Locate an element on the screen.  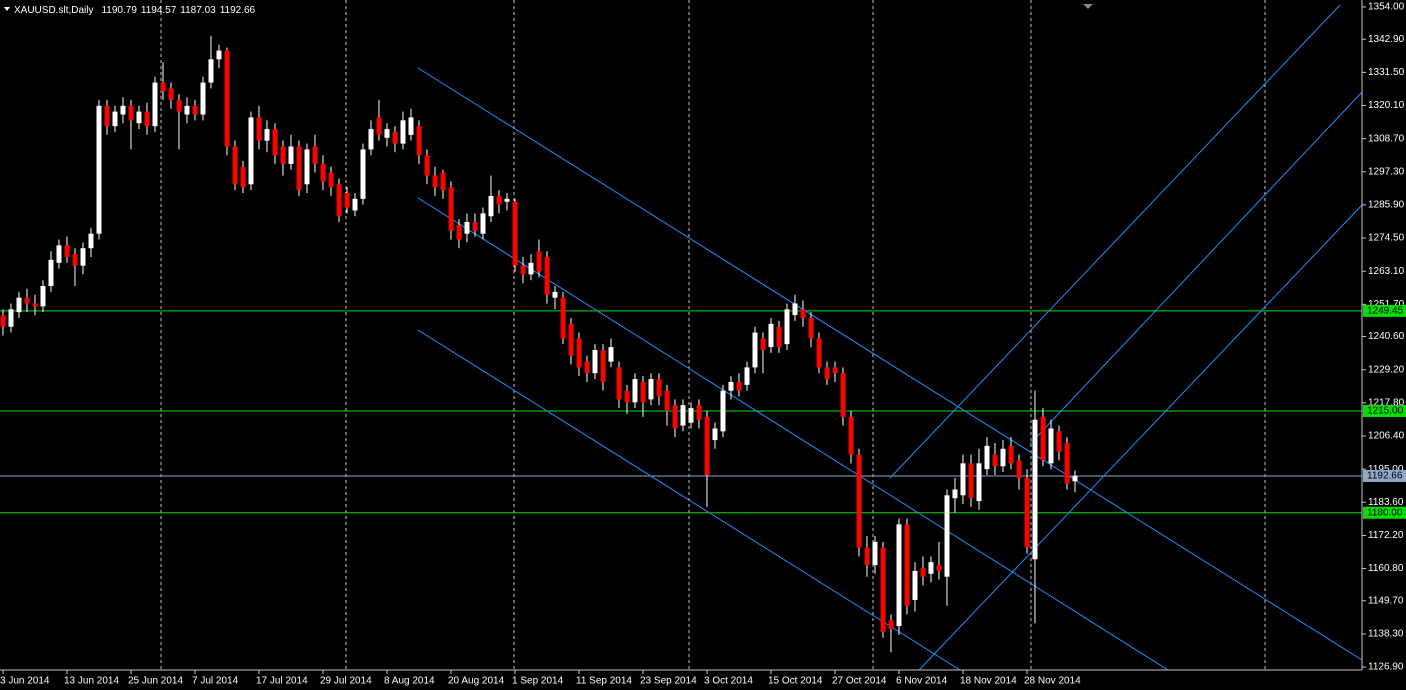
y-tick-label: 1240.60 is located at coordinates (1386, 336).